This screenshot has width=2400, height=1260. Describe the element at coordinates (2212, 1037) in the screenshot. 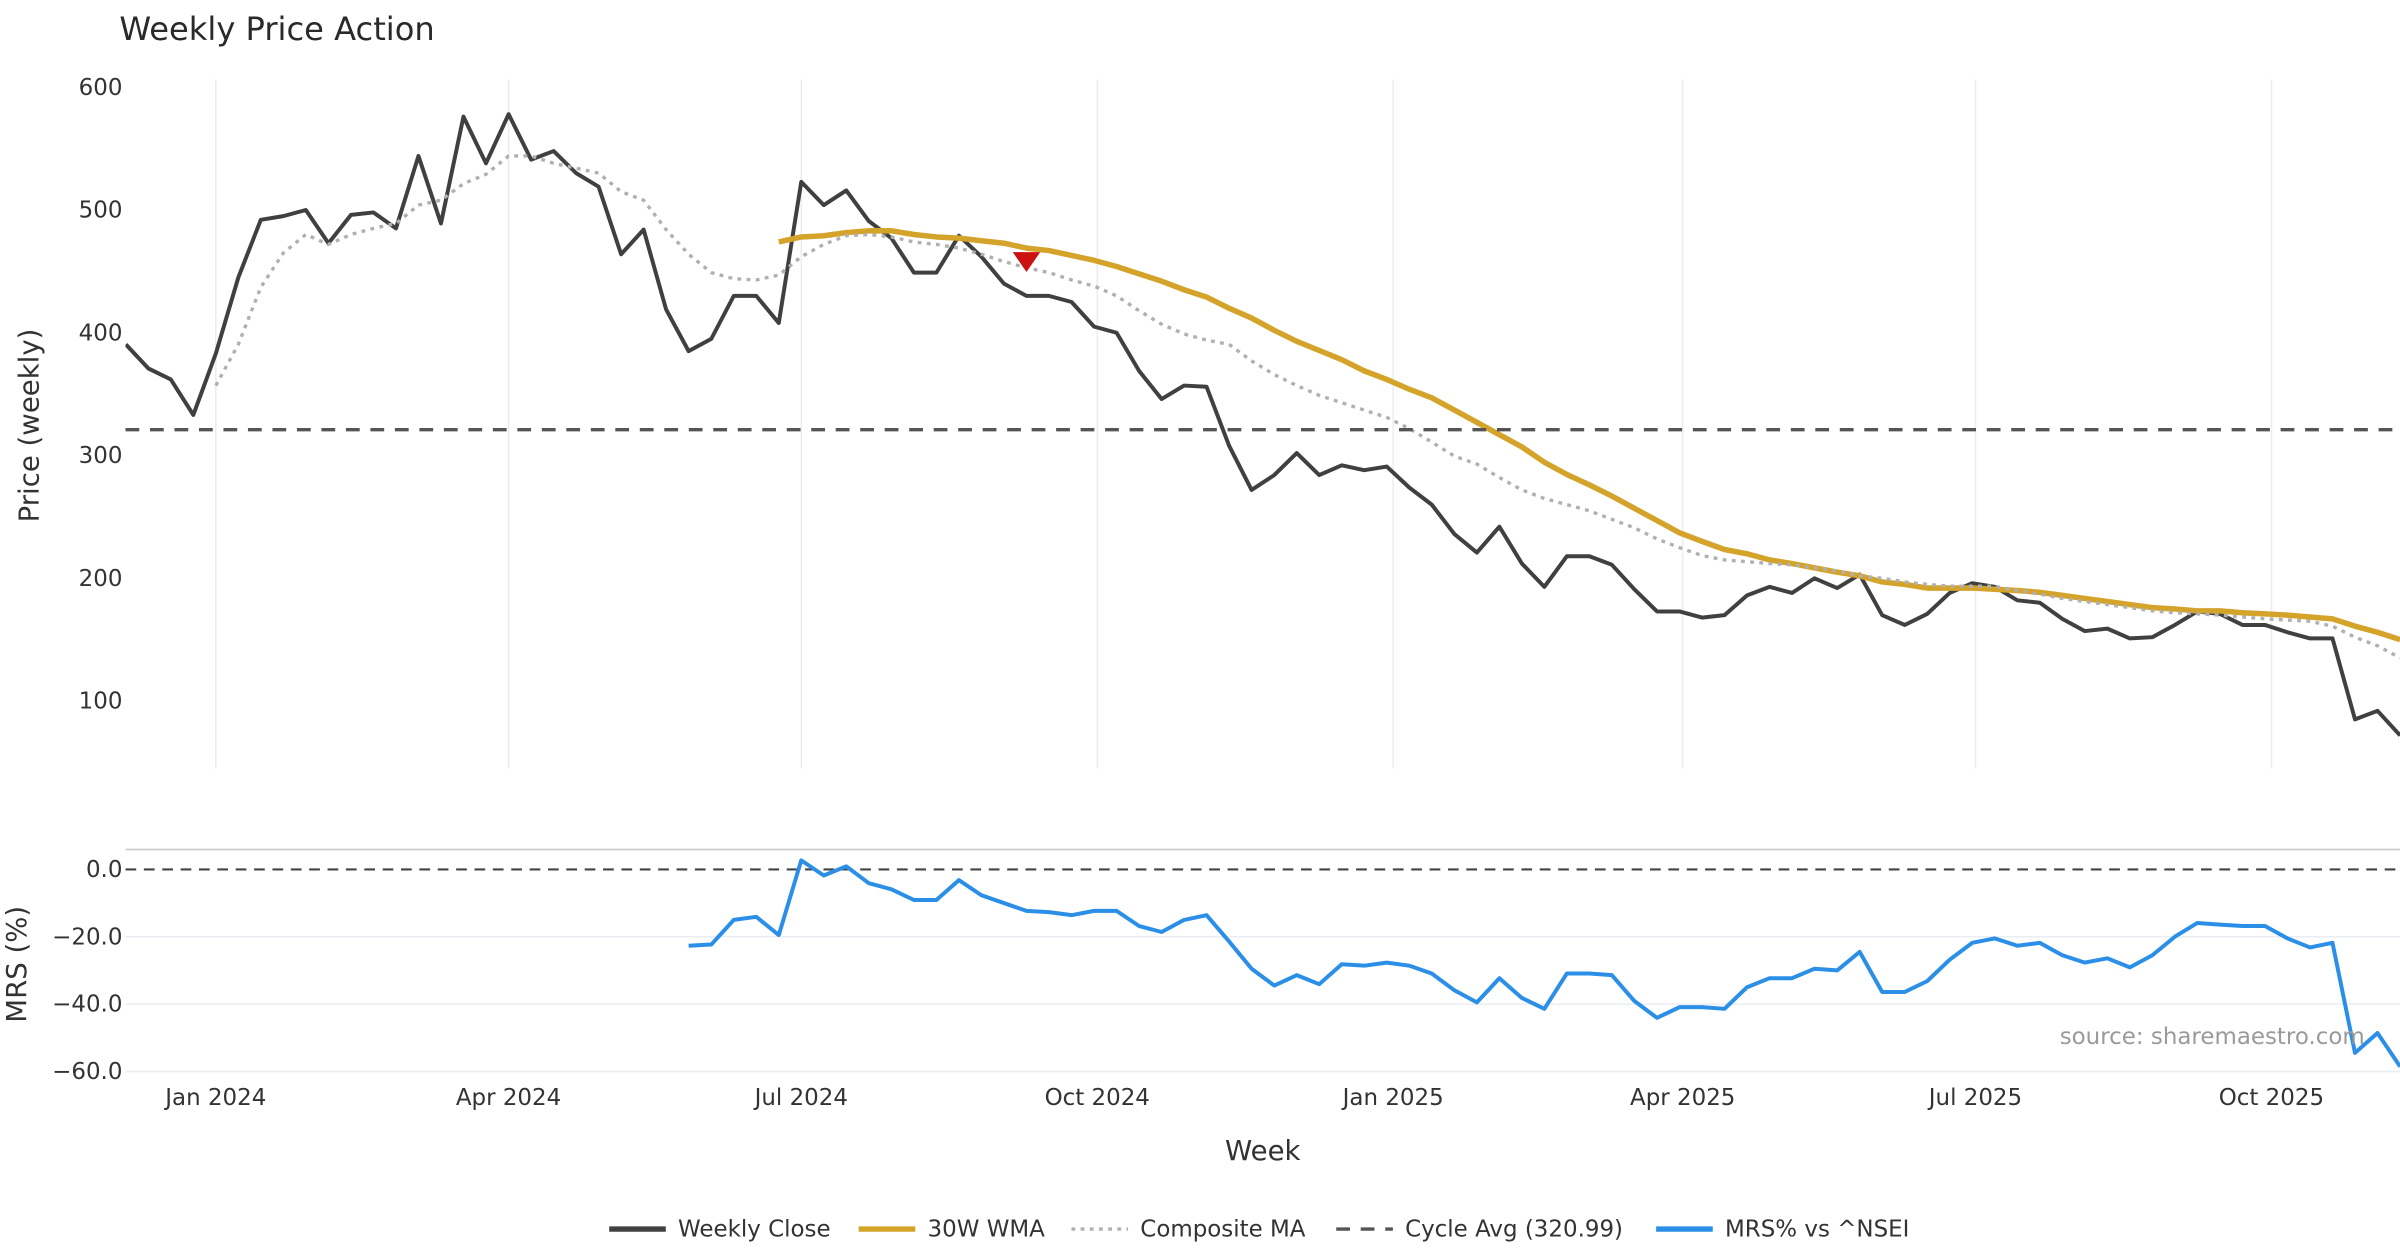

I see `source-annotation: source: sharemaestro.com` at that location.